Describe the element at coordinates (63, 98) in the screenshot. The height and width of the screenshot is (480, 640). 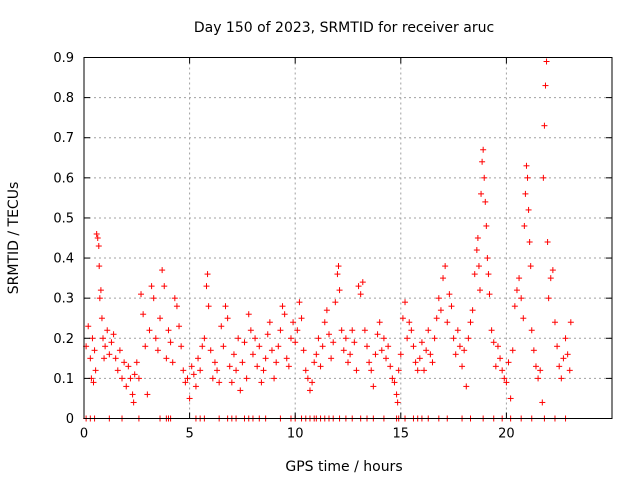
I see `y-tick-label: 0.8` at that location.